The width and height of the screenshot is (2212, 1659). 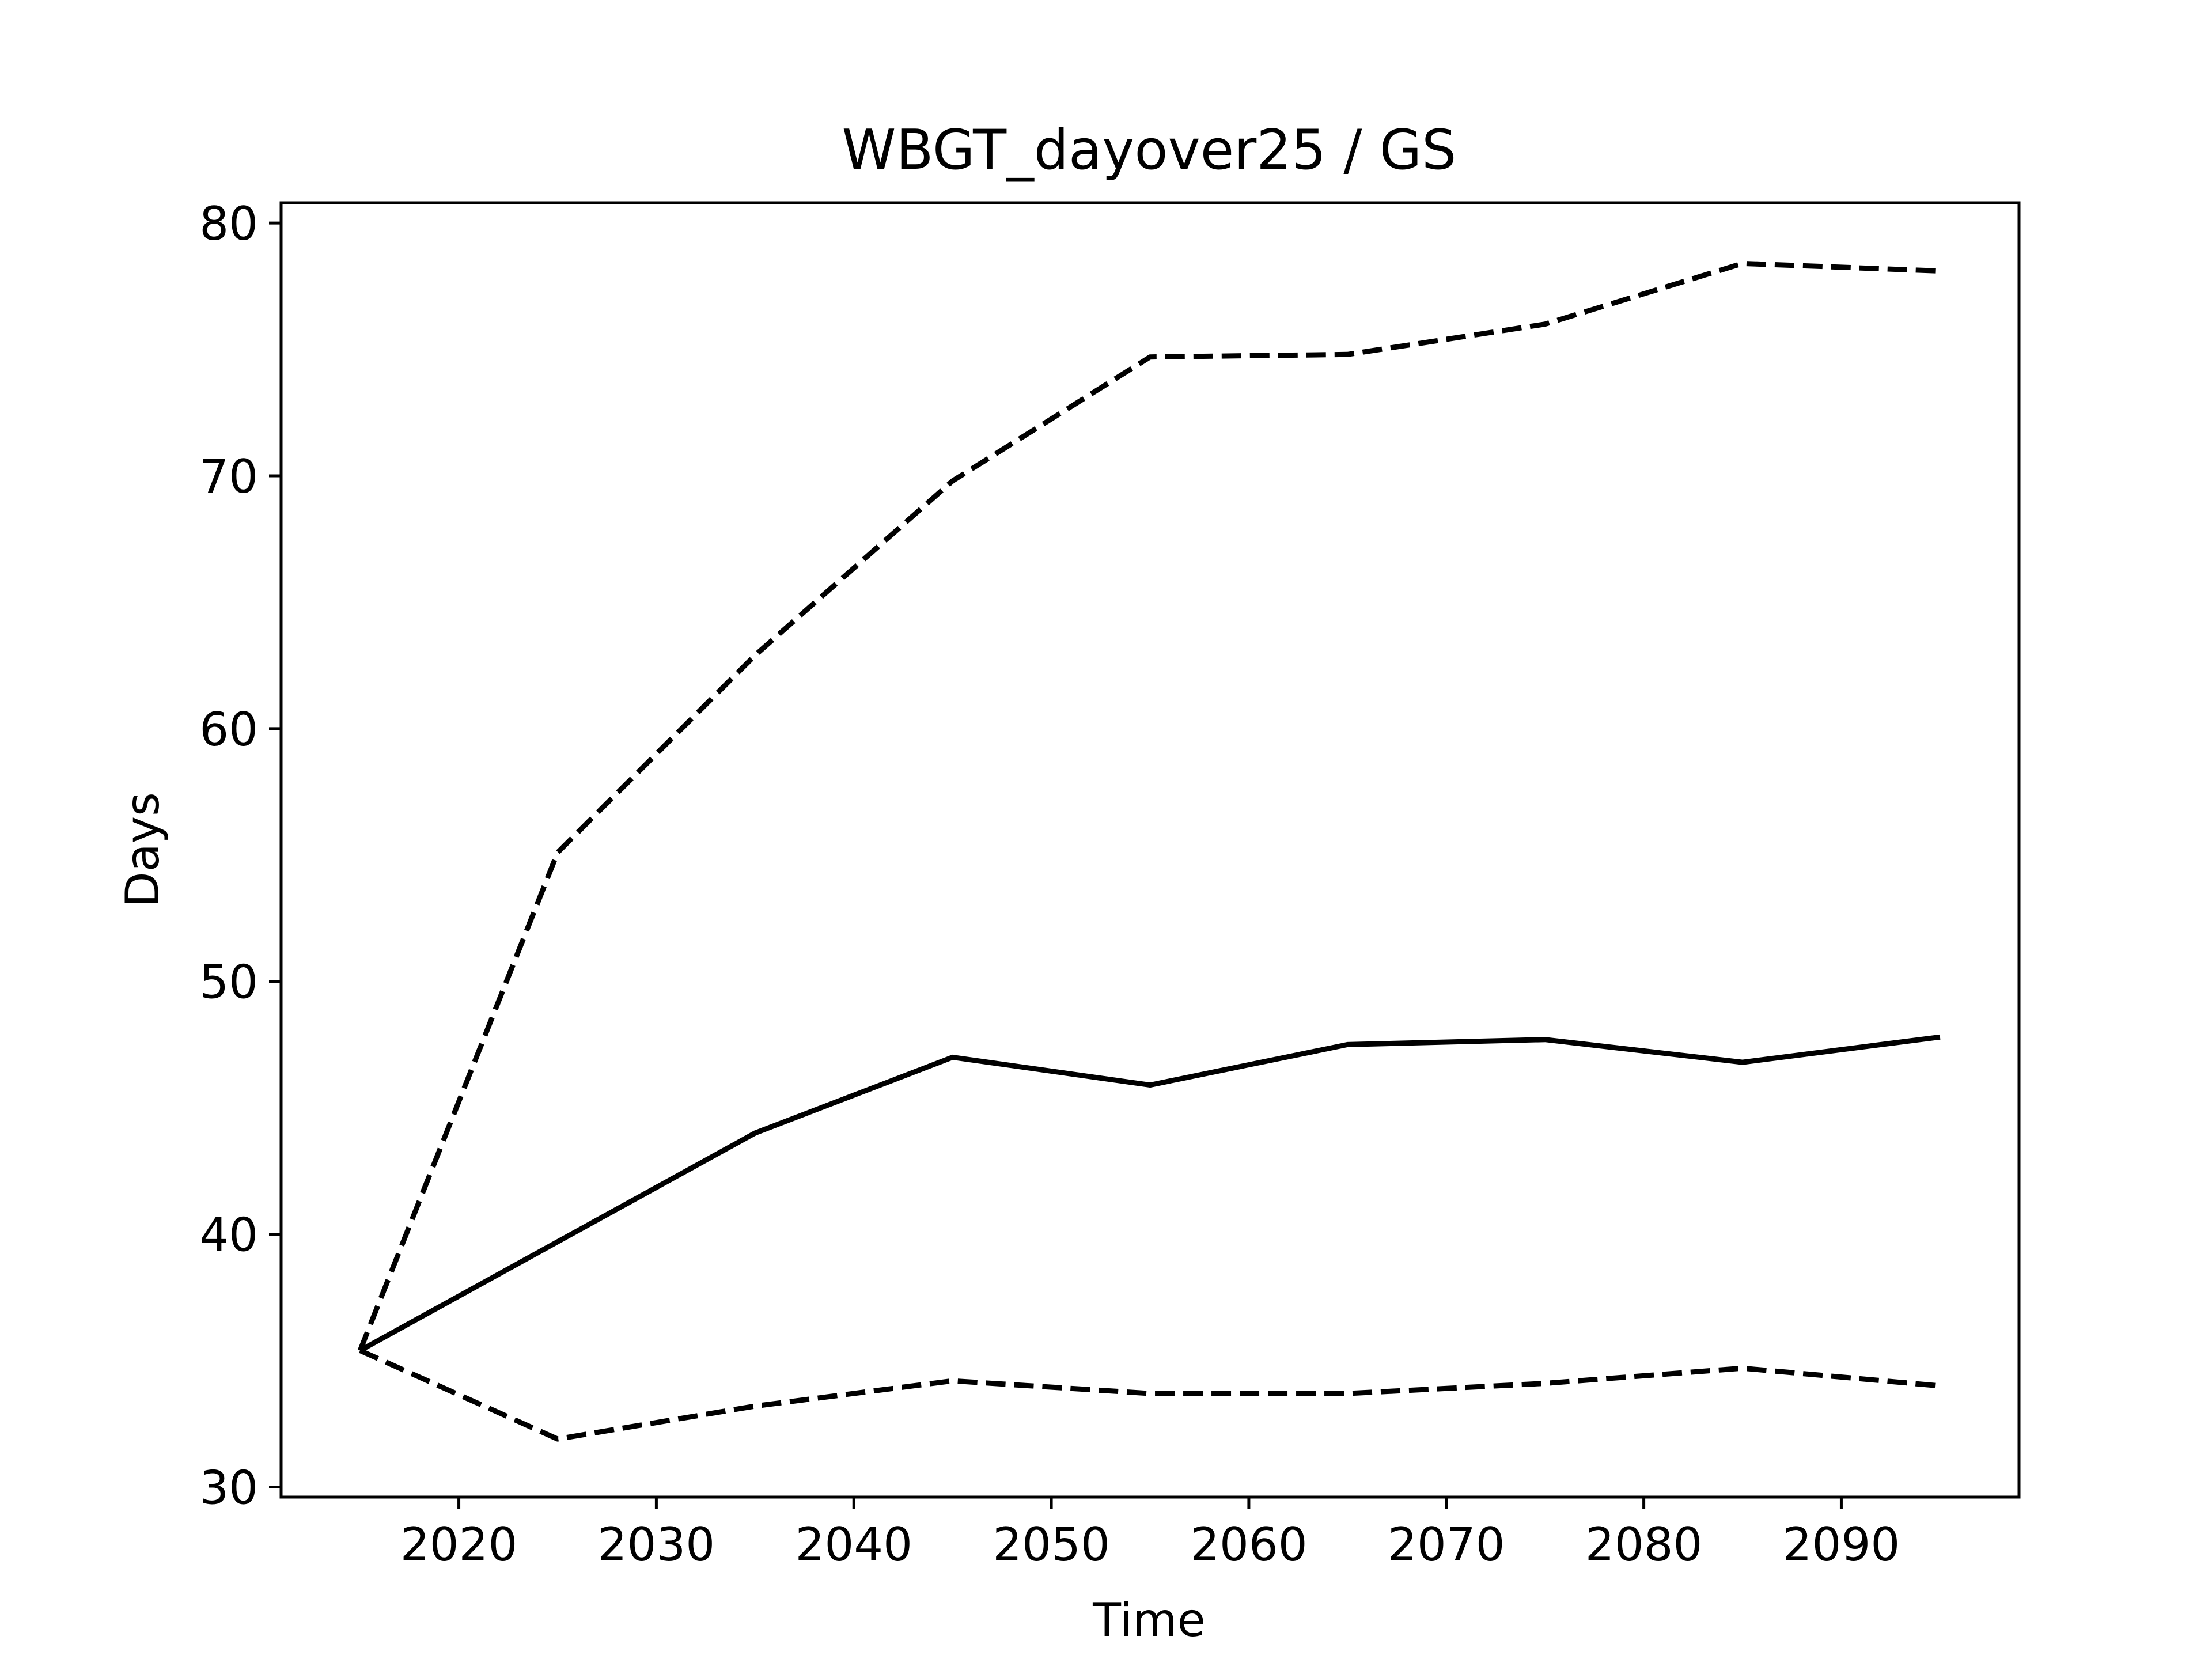 I want to click on y-tick-label: 40, so click(x=228, y=1235).